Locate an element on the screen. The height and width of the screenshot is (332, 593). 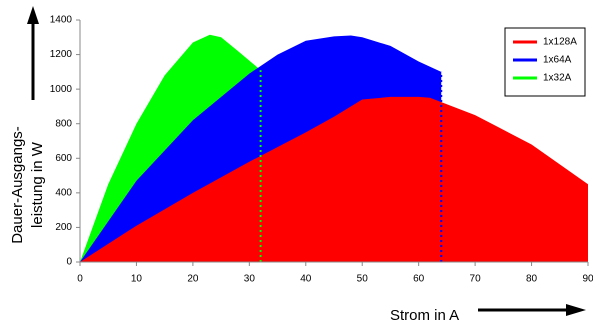
x-tick-label: 60 is located at coordinates (419, 279).